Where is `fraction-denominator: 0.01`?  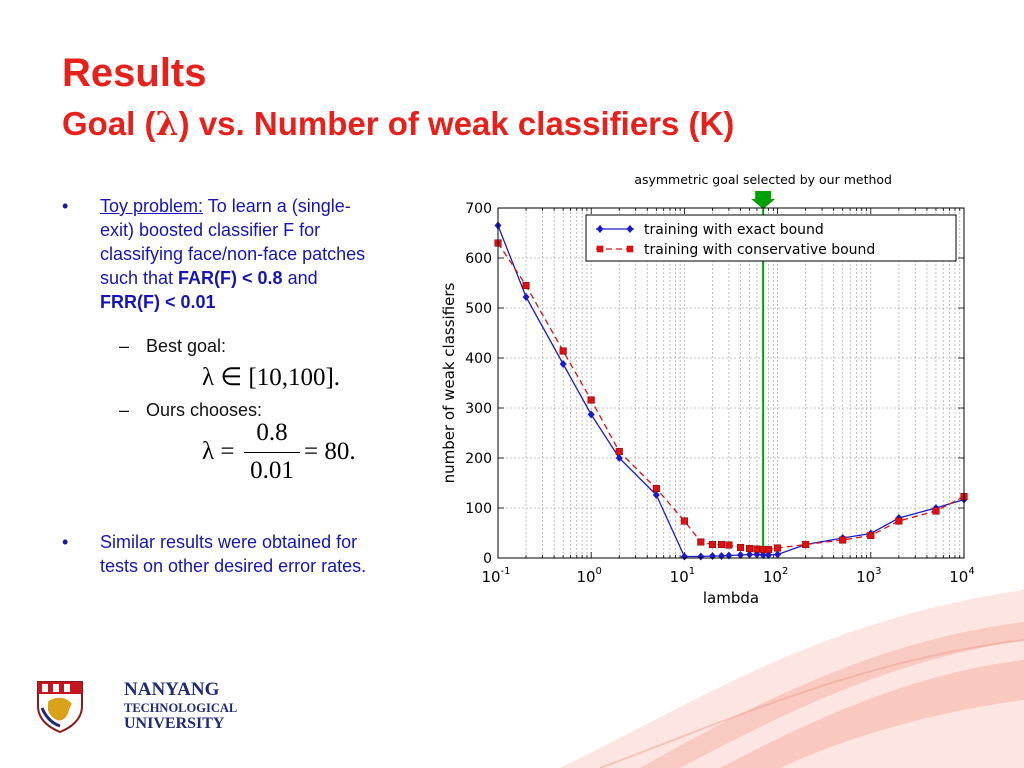
fraction-denominator: 0.01 is located at coordinates (272, 470).